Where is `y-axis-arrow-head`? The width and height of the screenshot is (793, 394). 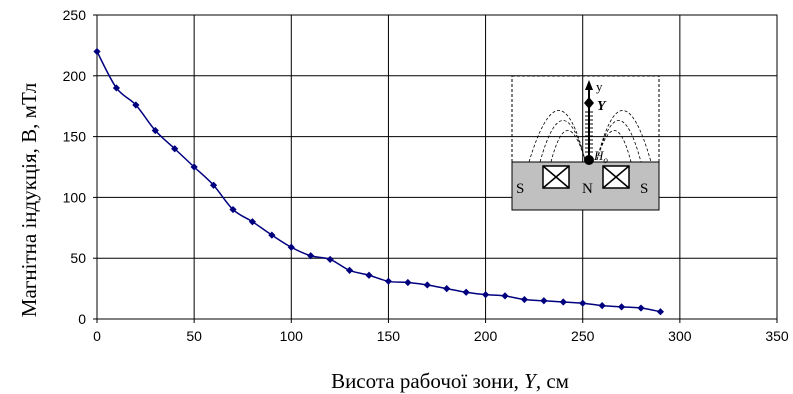
y-axis-arrow-head is located at coordinates (589, 85).